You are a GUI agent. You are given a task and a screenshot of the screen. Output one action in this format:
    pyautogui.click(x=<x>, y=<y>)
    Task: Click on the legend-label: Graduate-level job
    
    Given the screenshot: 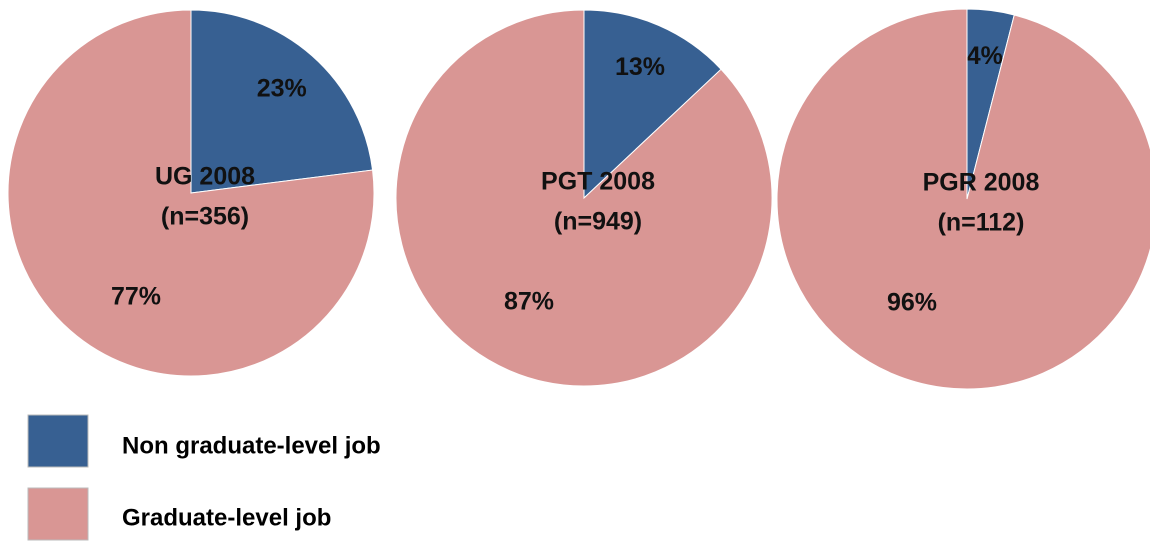 What is the action you would take?
    pyautogui.click(x=226, y=517)
    